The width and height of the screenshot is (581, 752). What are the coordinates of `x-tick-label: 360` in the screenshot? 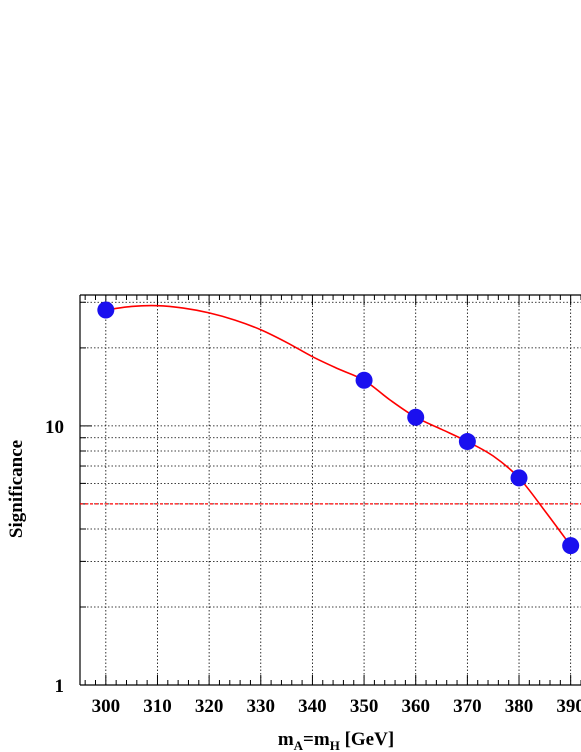 It's located at (415, 706).